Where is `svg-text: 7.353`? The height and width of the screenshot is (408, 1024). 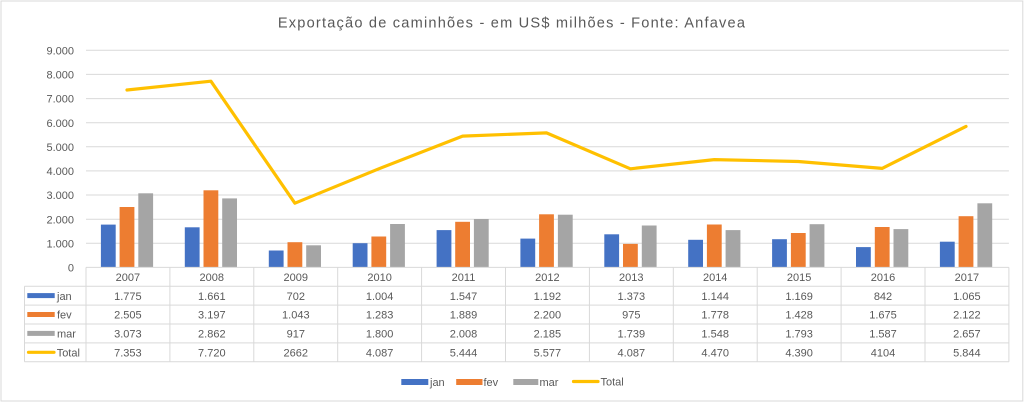 svg-text: 7.353 is located at coordinates (128, 354).